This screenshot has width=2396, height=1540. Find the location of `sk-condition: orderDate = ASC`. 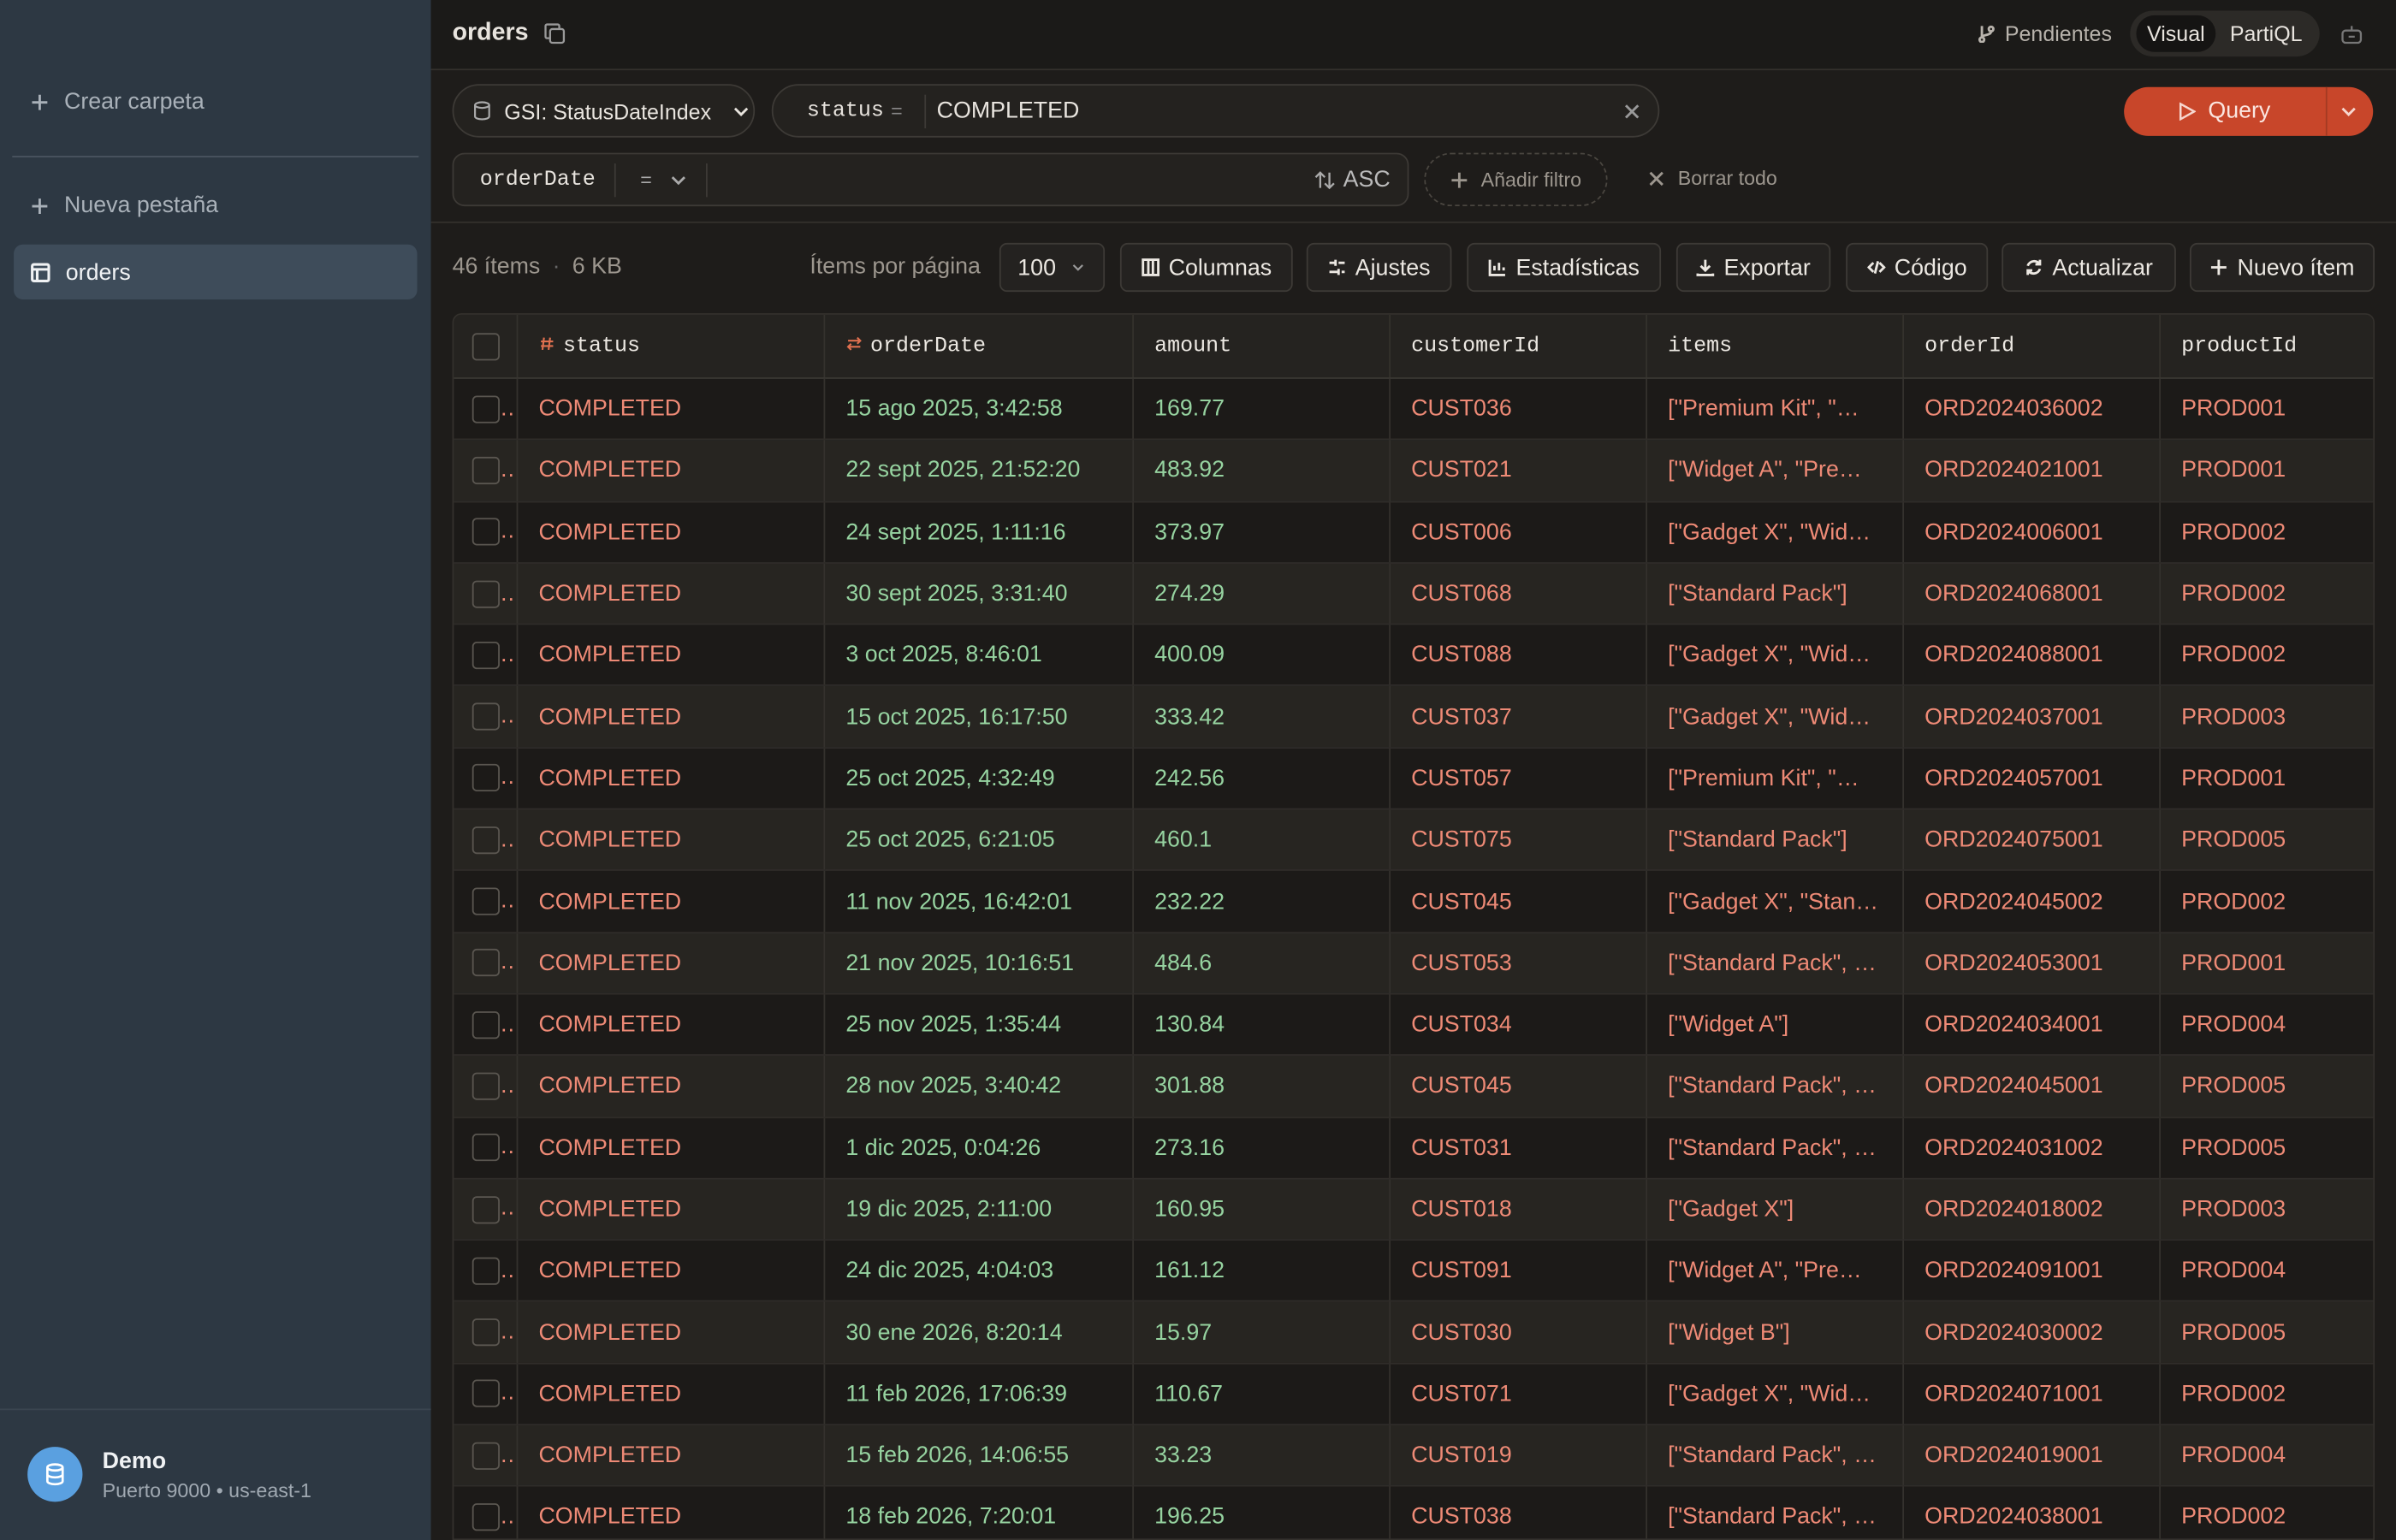

sk-condition: orderDate = ASC is located at coordinates (930, 179).